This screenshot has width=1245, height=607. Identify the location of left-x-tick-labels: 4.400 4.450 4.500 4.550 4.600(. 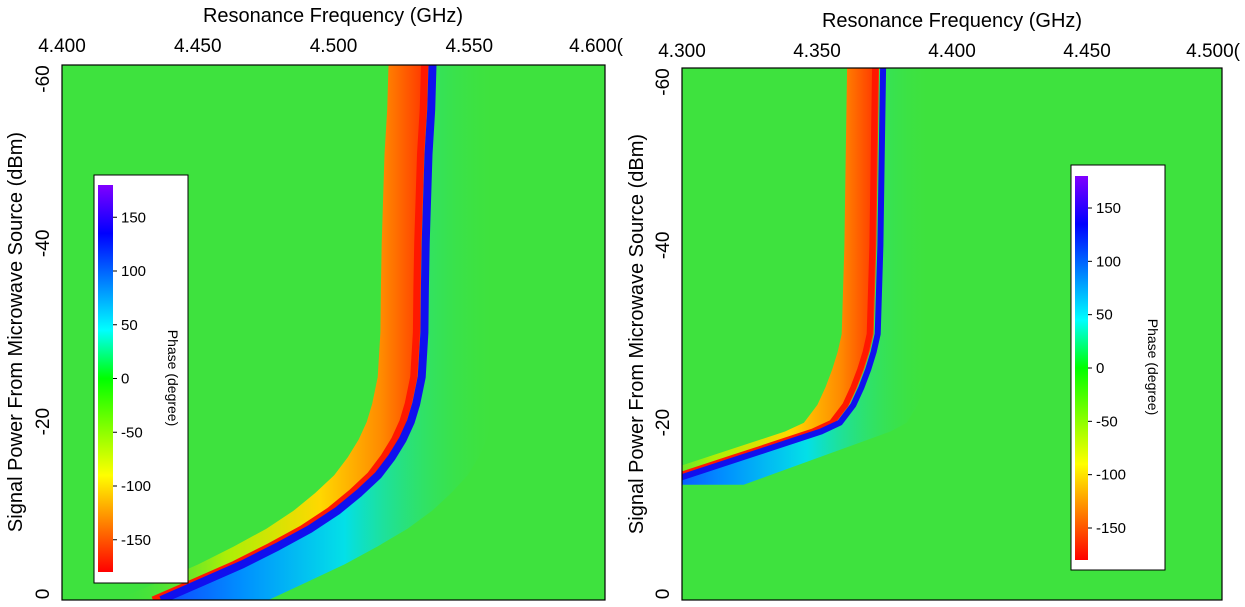
(330, 46).